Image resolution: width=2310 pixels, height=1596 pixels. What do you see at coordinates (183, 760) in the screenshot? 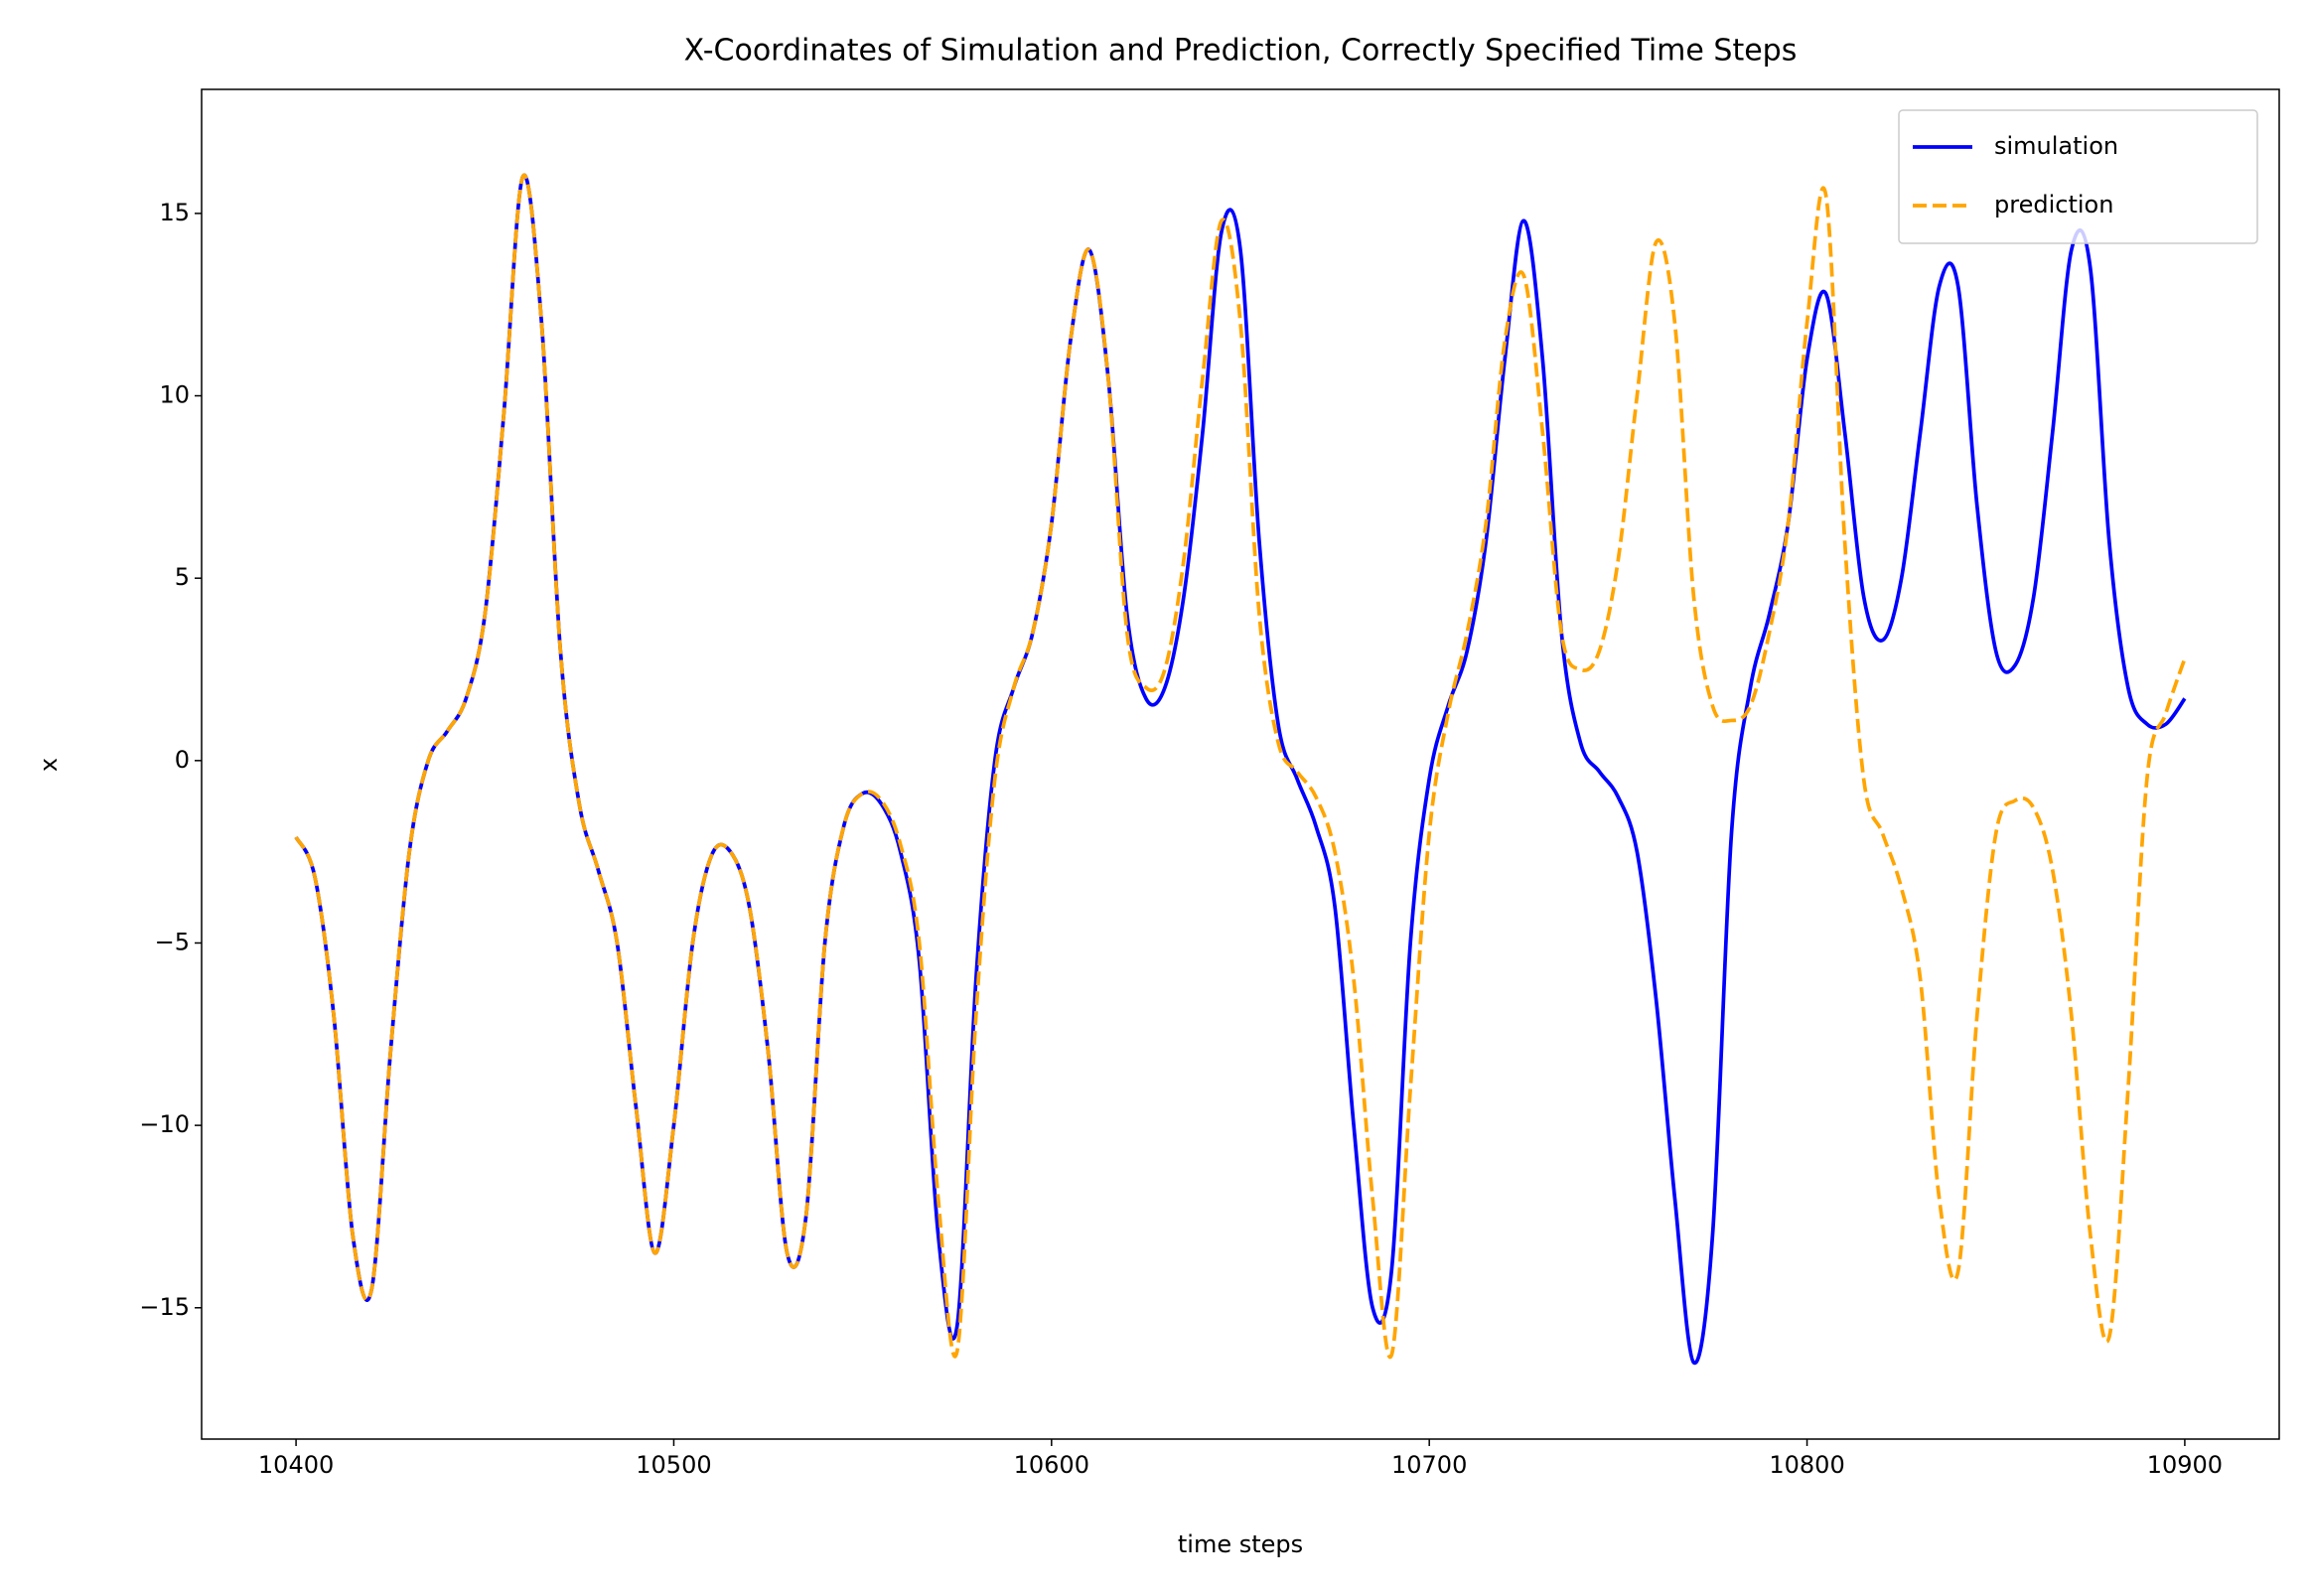
I see `y-tick-label: 0` at bounding box center [183, 760].